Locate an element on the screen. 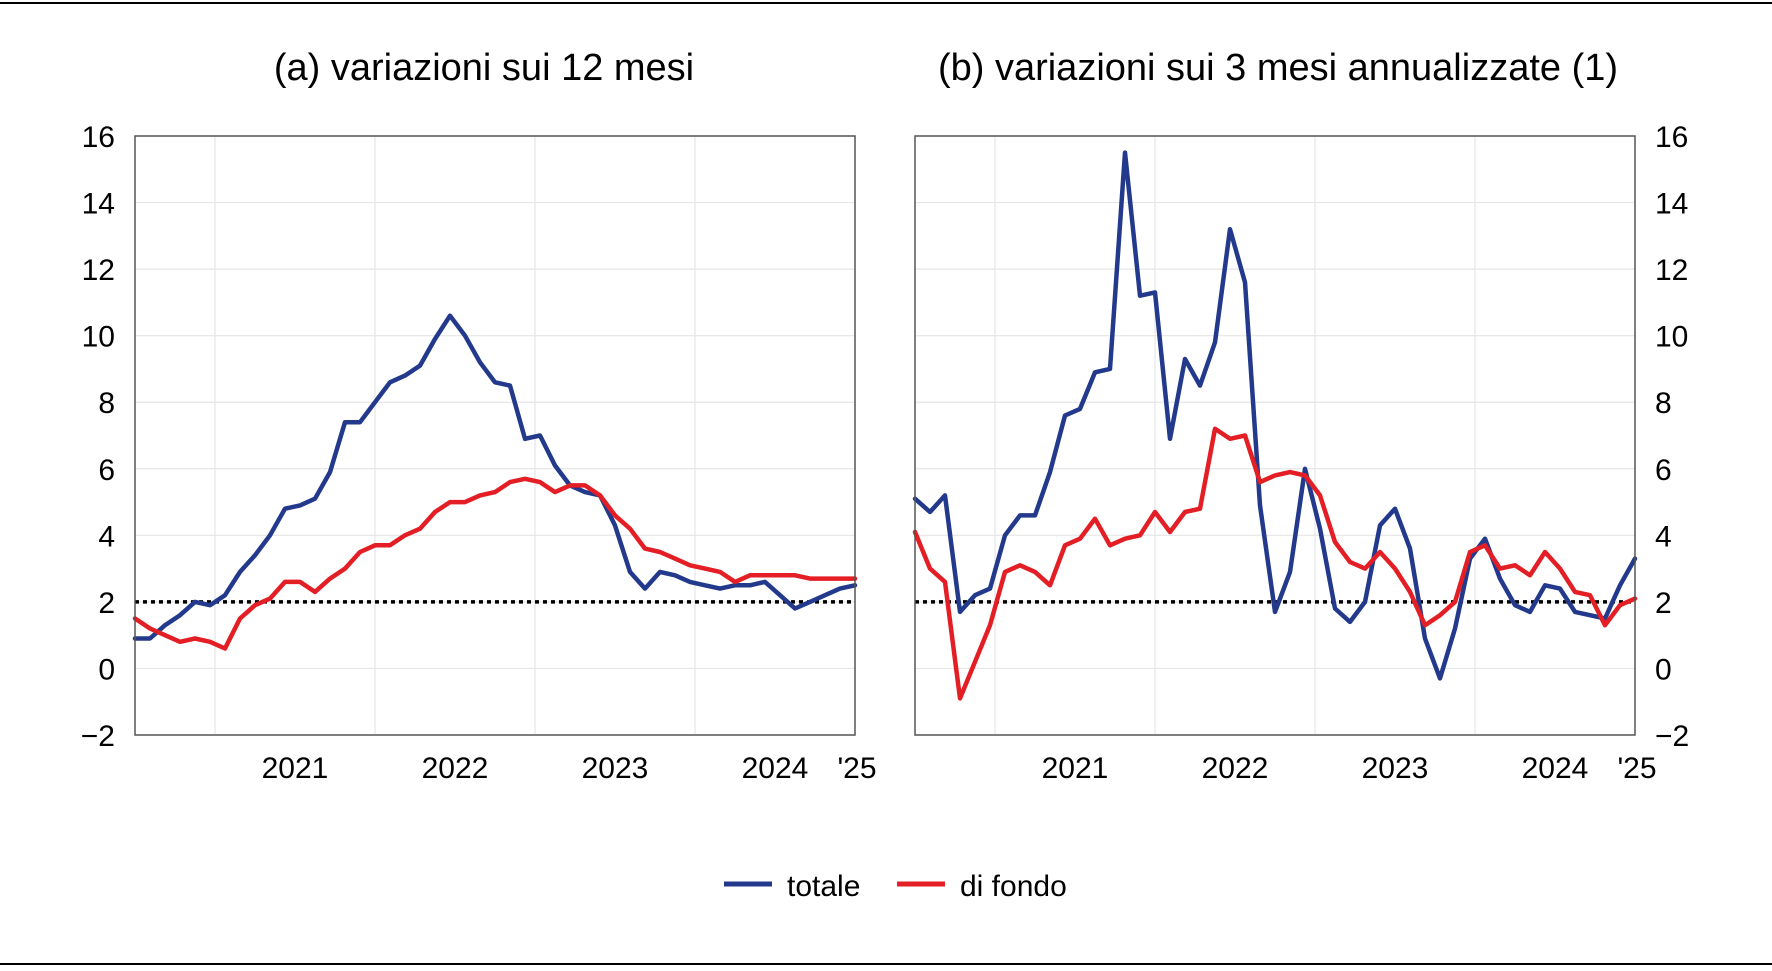 The height and width of the screenshot is (971, 1772). panel-b-y-tick-label: 6 is located at coordinates (1663, 470).